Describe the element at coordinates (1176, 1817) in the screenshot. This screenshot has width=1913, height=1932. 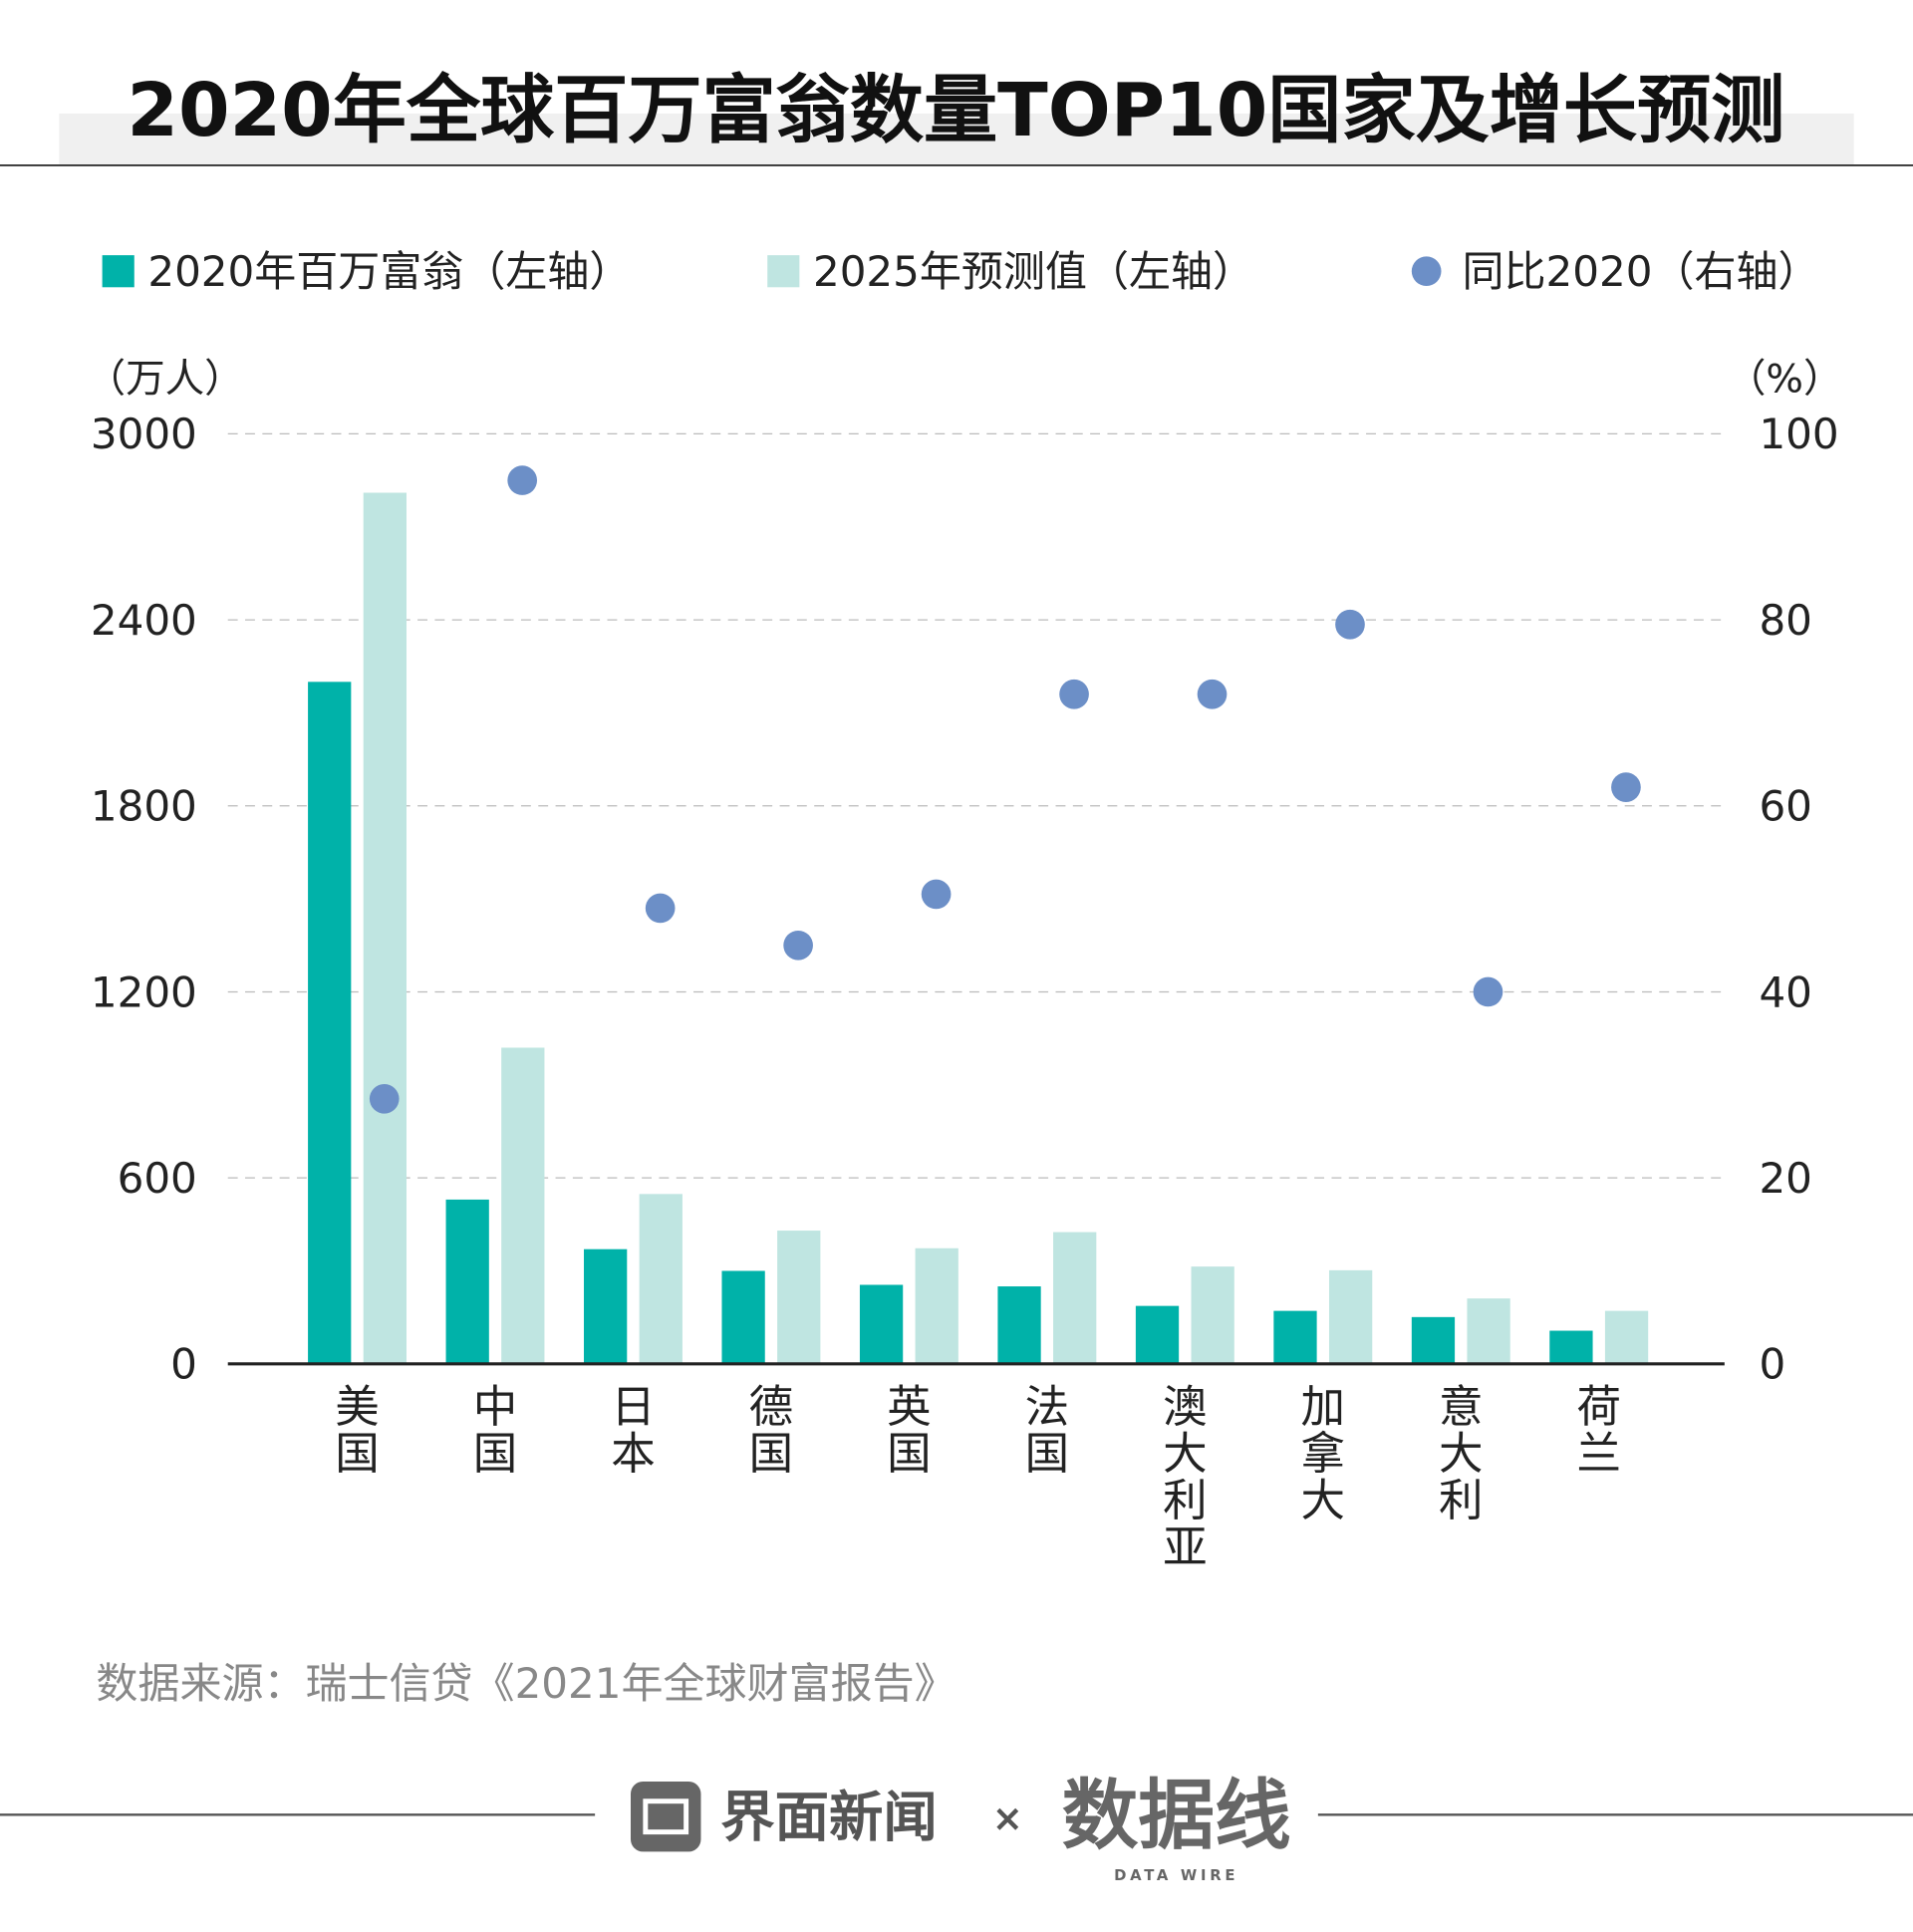
I see `footer-brand-datawire: 数据线` at that location.